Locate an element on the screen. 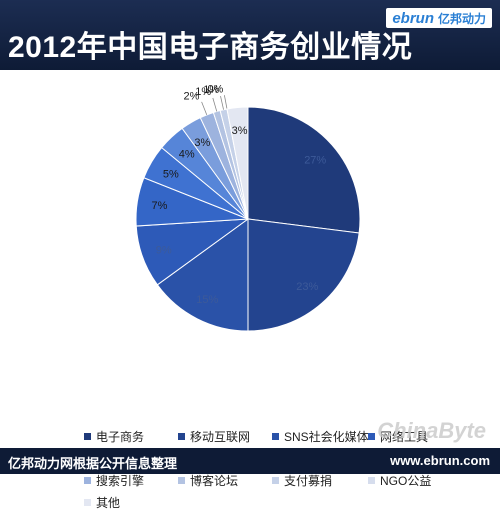 This screenshot has width=500, height=511. slice-12-label: 3% is located at coordinates (240, 131).